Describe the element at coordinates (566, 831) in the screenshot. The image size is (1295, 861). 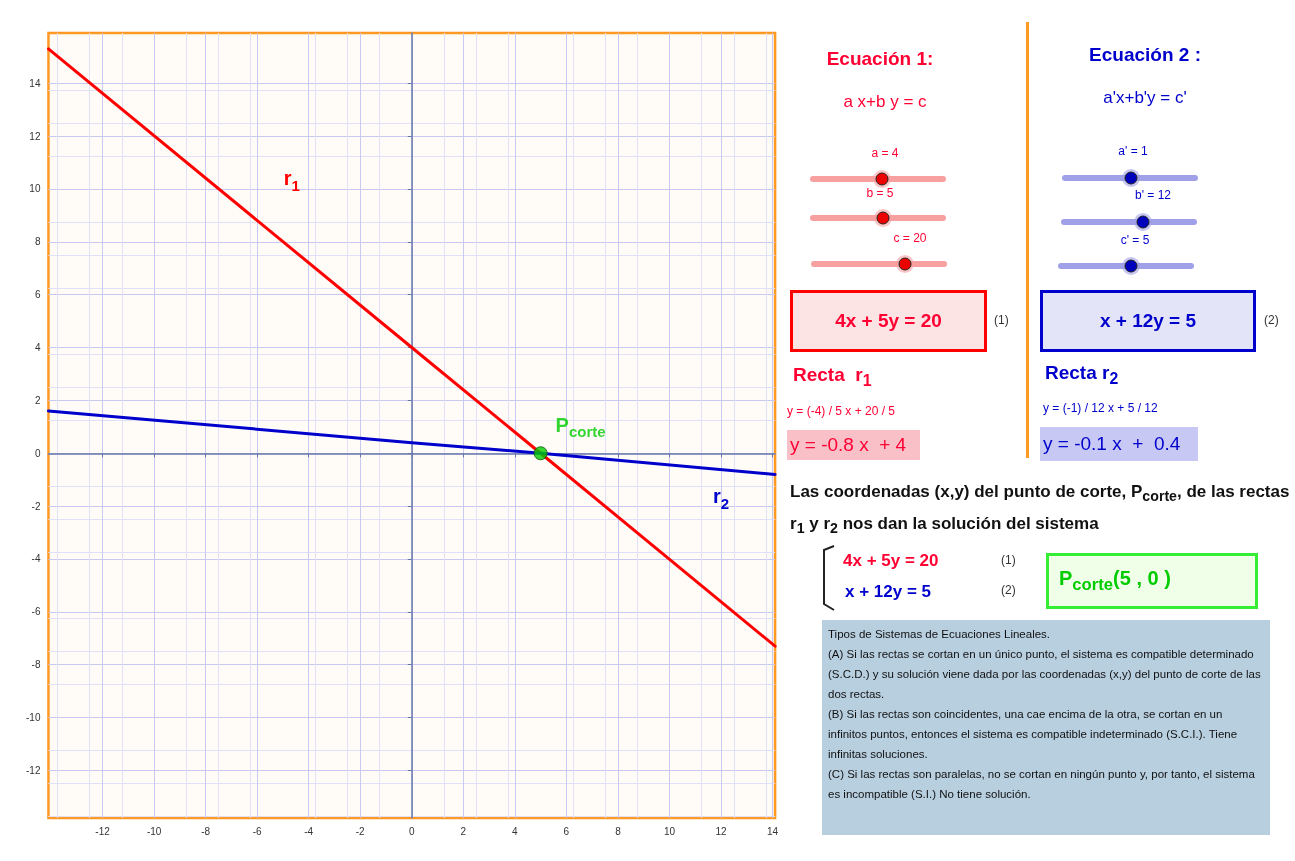
I see `x-tick-label: 6` at that location.